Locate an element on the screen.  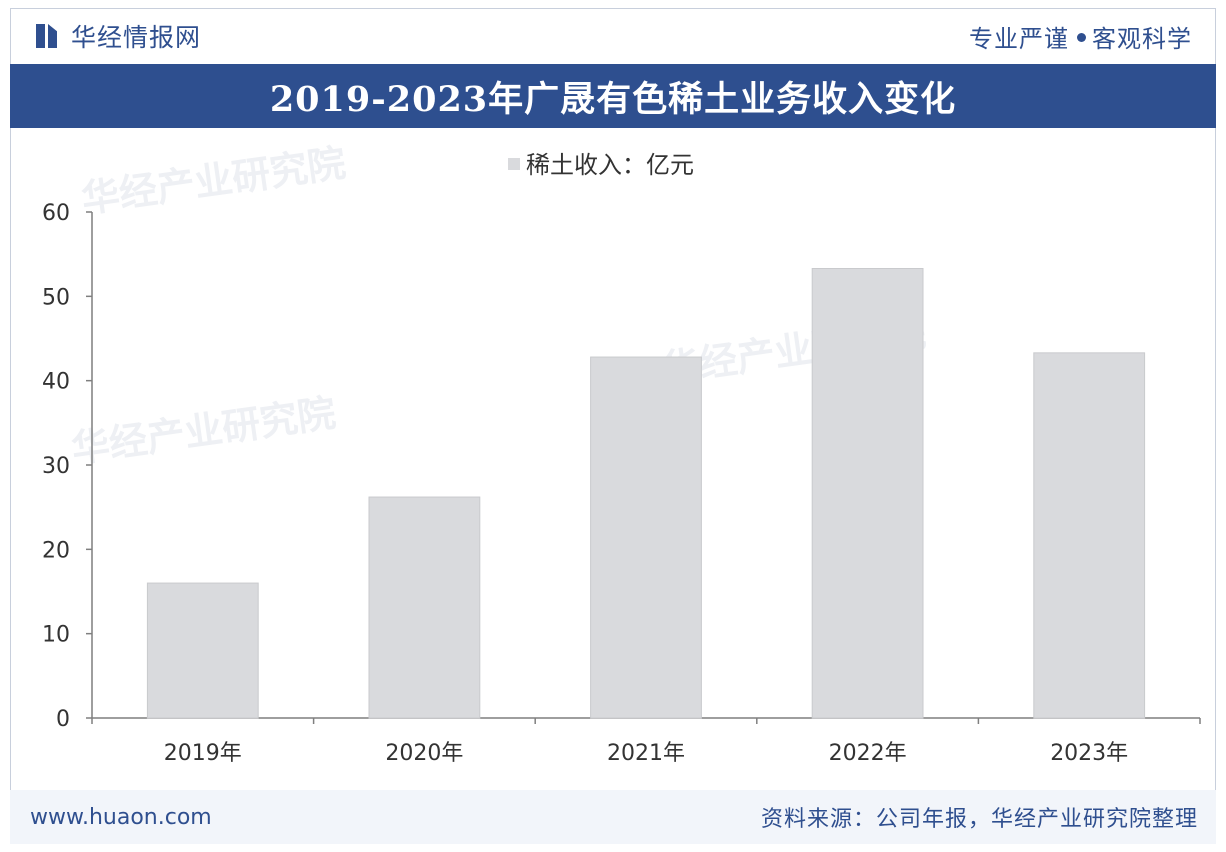
x-tick-label: 2020年 is located at coordinates (424, 753).